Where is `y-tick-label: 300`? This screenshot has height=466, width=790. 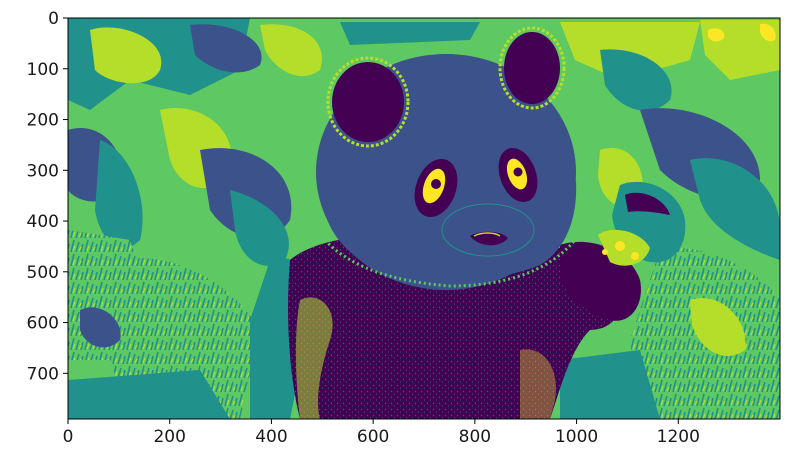
y-tick-label: 300 is located at coordinates (43, 171).